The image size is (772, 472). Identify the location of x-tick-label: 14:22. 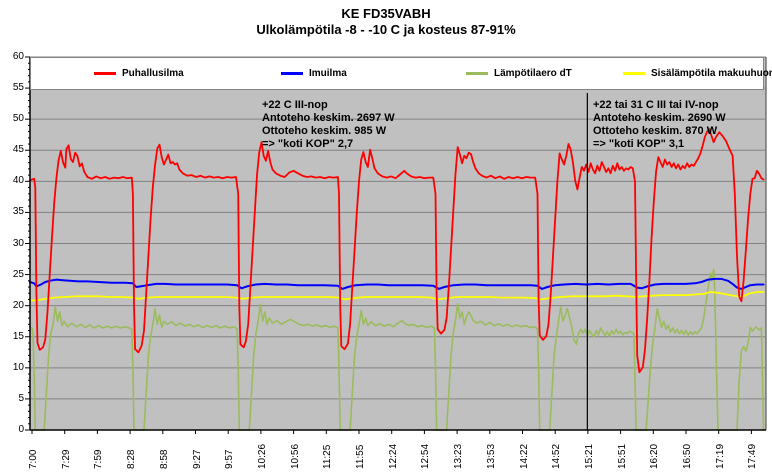
(524, 456).